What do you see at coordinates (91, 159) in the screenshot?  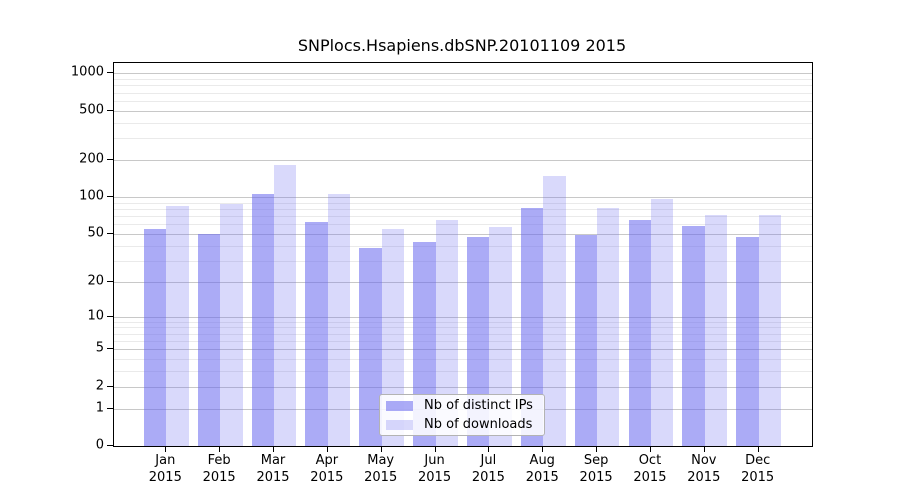 I see `y-tick-label: 200` at bounding box center [91, 159].